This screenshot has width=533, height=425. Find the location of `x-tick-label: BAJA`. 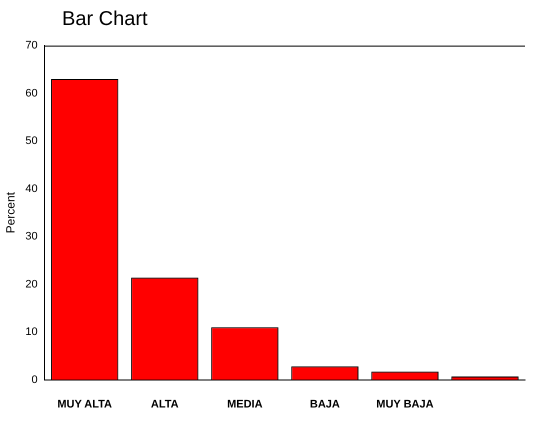

x-tick-label: BAJA is located at coordinates (325, 404).